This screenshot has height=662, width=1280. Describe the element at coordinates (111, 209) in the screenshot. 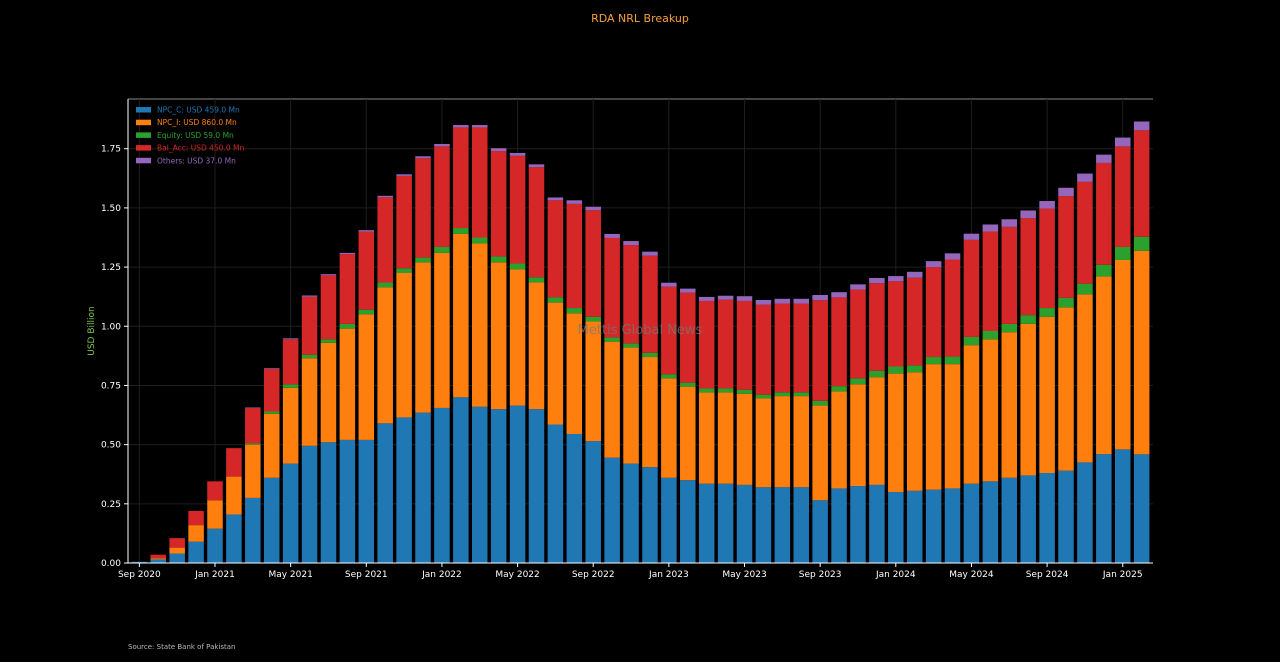

I see `y-tick-label: 1.50` at that location.